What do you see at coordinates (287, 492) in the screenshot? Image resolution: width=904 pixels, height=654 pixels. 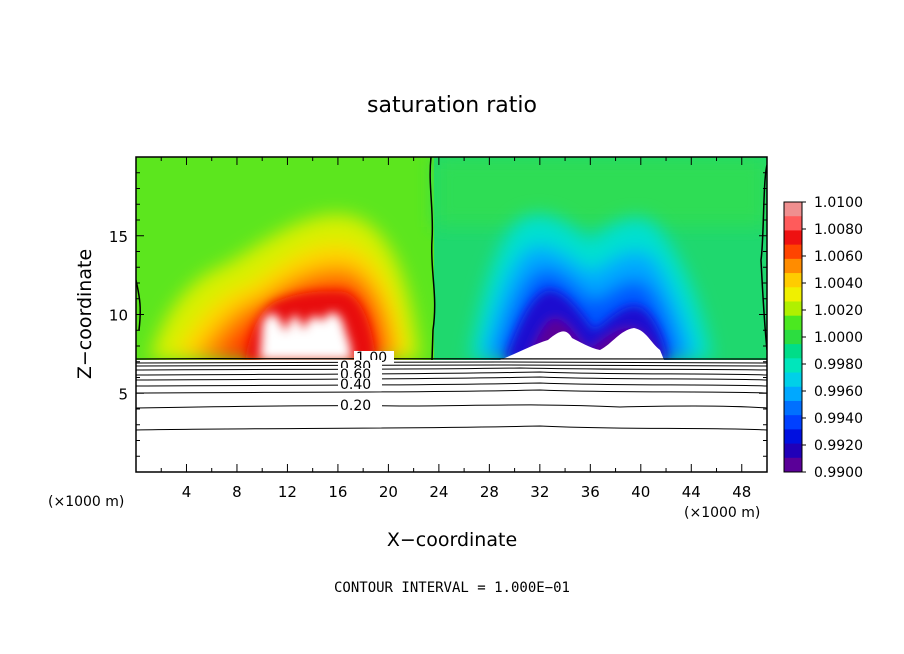 I see `x-tick-label: 12` at bounding box center [287, 492].